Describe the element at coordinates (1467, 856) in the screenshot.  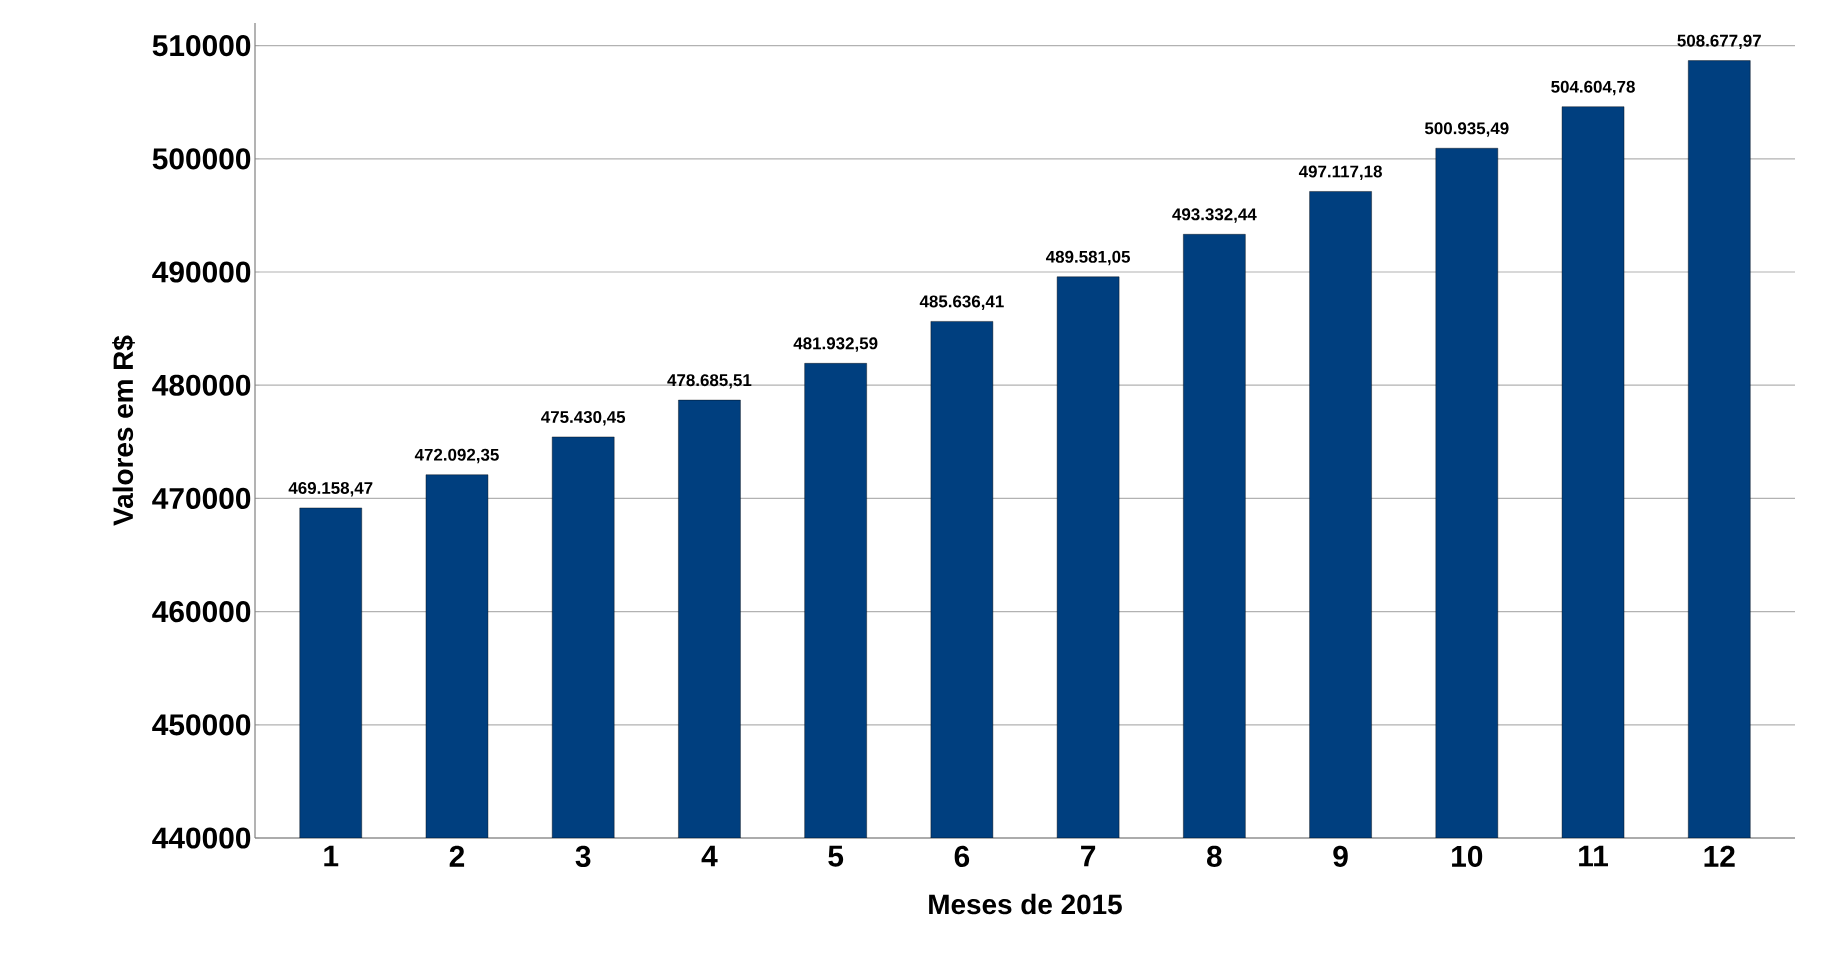
I see `x-tick-label: 10` at that location.